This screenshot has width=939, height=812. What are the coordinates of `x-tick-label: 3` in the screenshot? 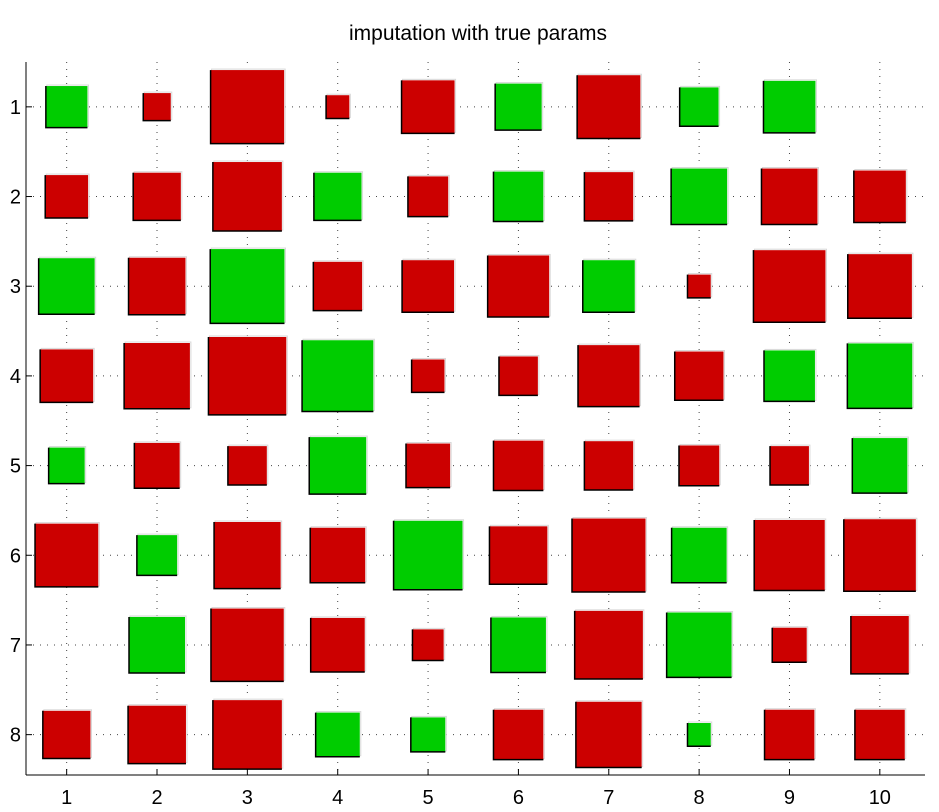 It's located at (247, 798).